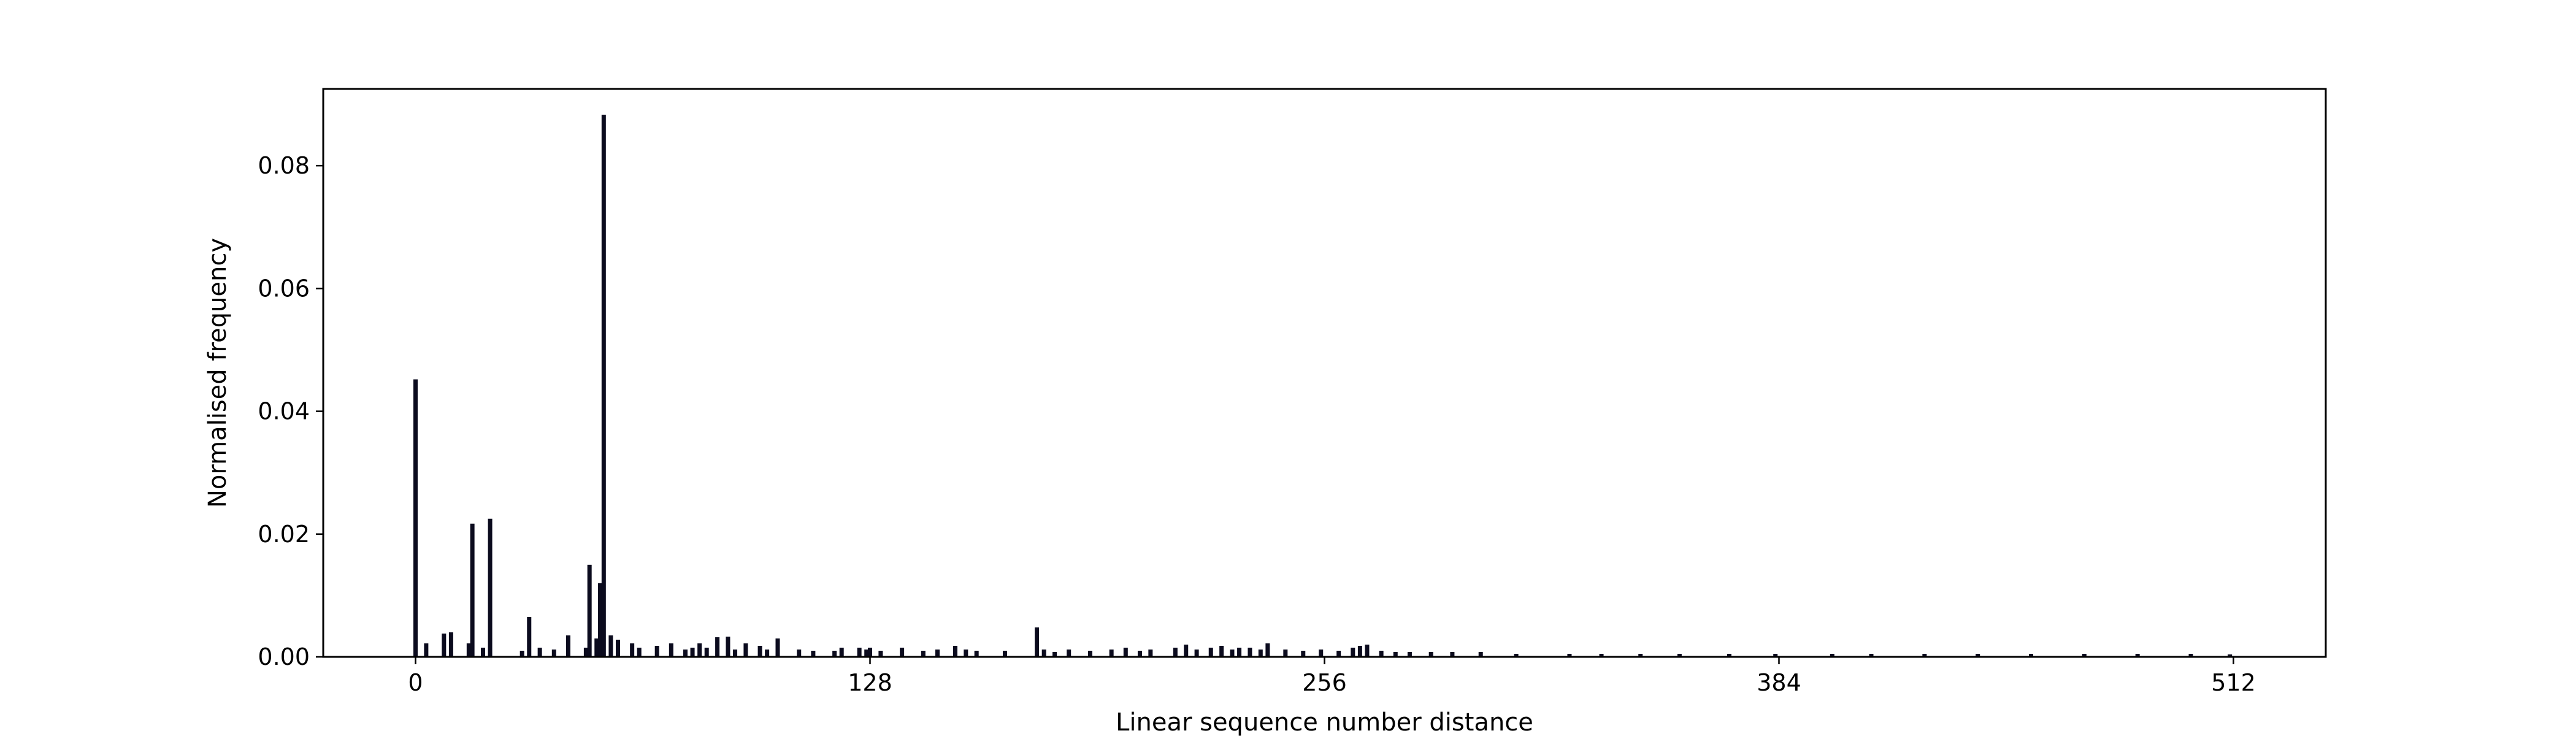 The width and height of the screenshot is (2576, 736). I want to click on x-tick-label: 512, so click(2233, 682).